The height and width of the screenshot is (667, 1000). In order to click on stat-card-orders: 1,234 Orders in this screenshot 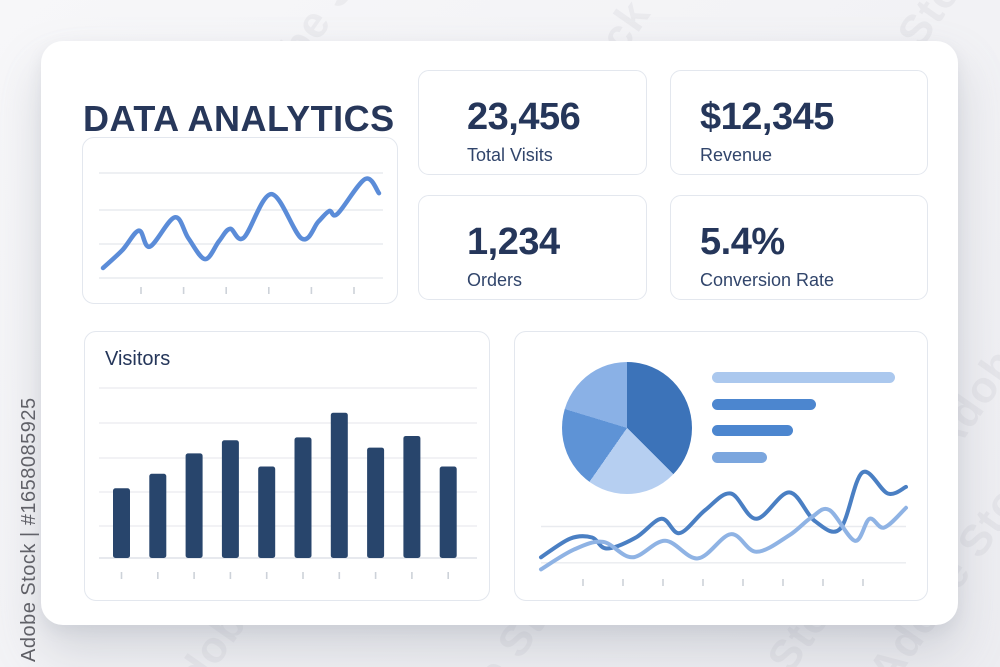, I will do `click(532, 247)`.